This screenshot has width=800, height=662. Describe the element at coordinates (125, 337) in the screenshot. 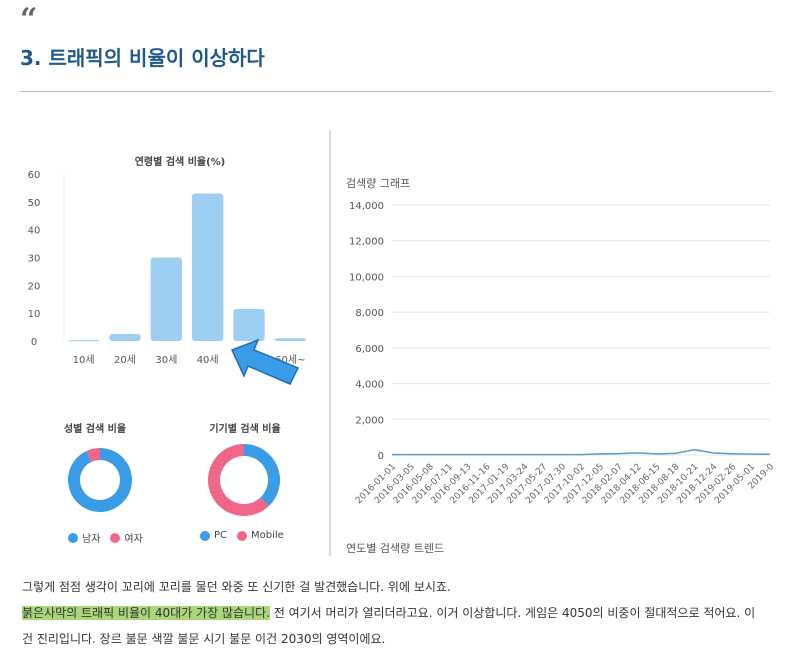

I see `bar-20세` at that location.